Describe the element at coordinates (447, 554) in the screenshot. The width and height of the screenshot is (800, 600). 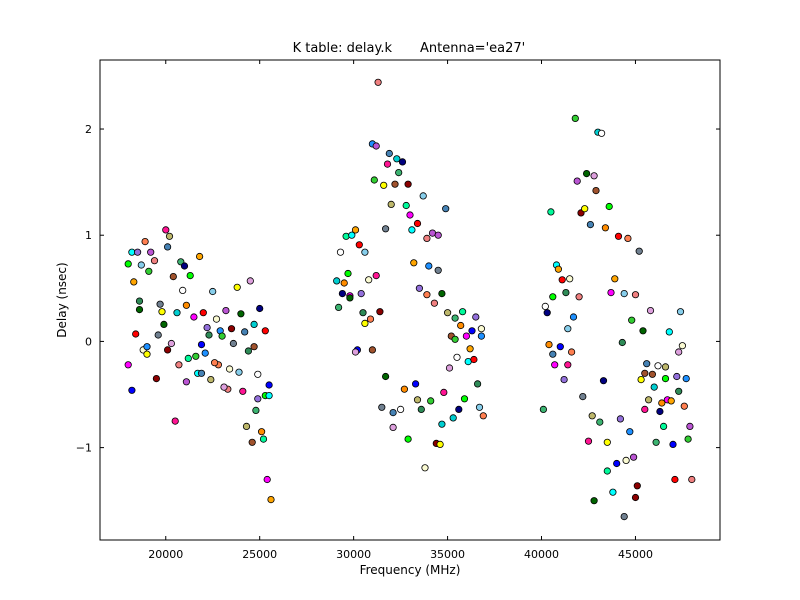
I see `x-tick-label: 35000` at that location.